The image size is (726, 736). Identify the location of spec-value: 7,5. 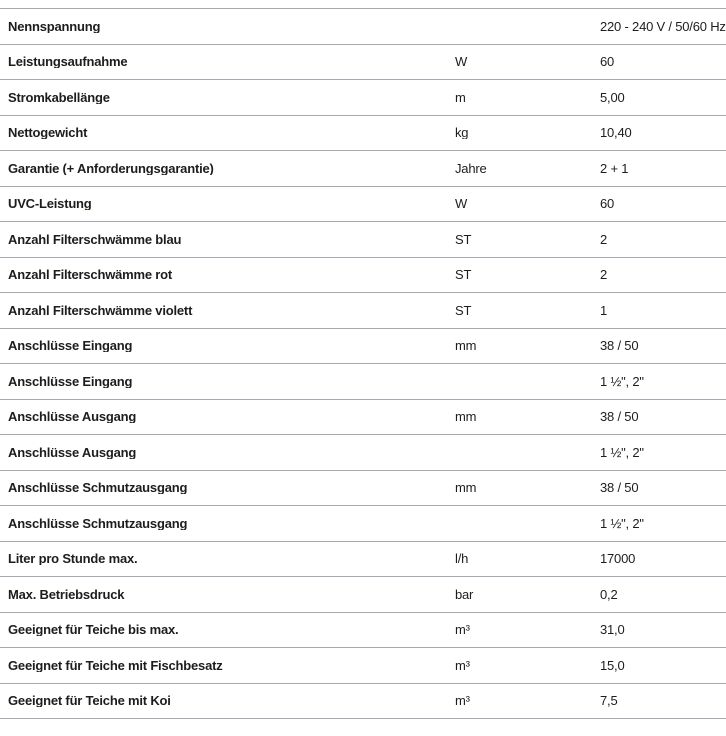
(609, 701).